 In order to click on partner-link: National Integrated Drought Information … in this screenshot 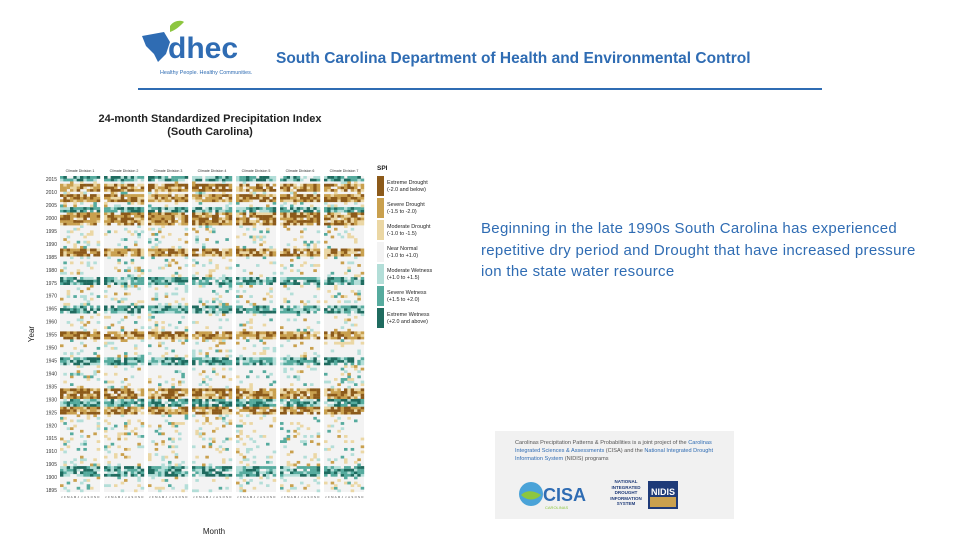, I will do `click(614, 455)`.